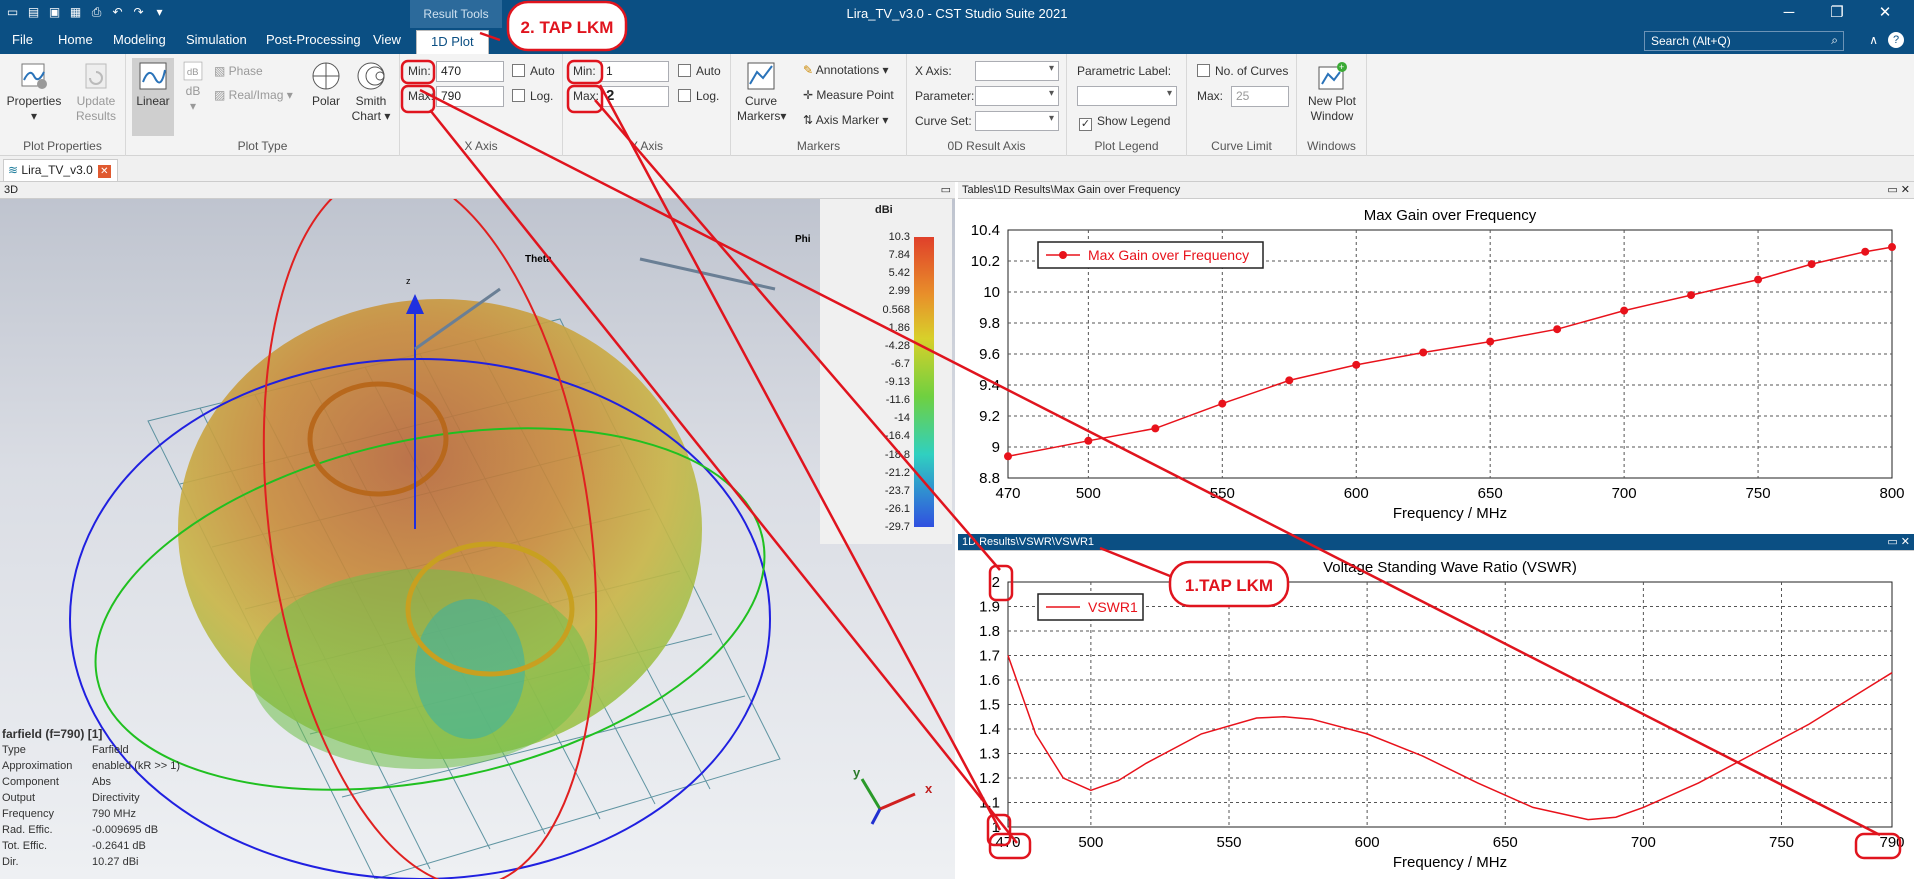 This screenshot has height=879, width=1914. What do you see at coordinates (1837, 12) in the screenshot?
I see `restore-button: ❐` at bounding box center [1837, 12].